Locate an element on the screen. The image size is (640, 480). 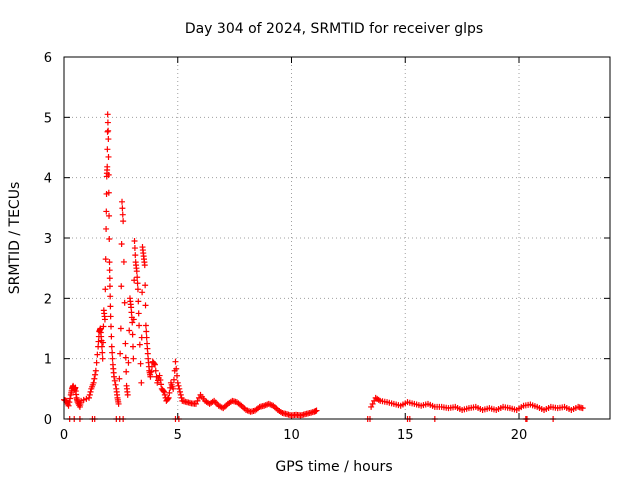
y-tick-label: 0 is located at coordinates (48, 420).